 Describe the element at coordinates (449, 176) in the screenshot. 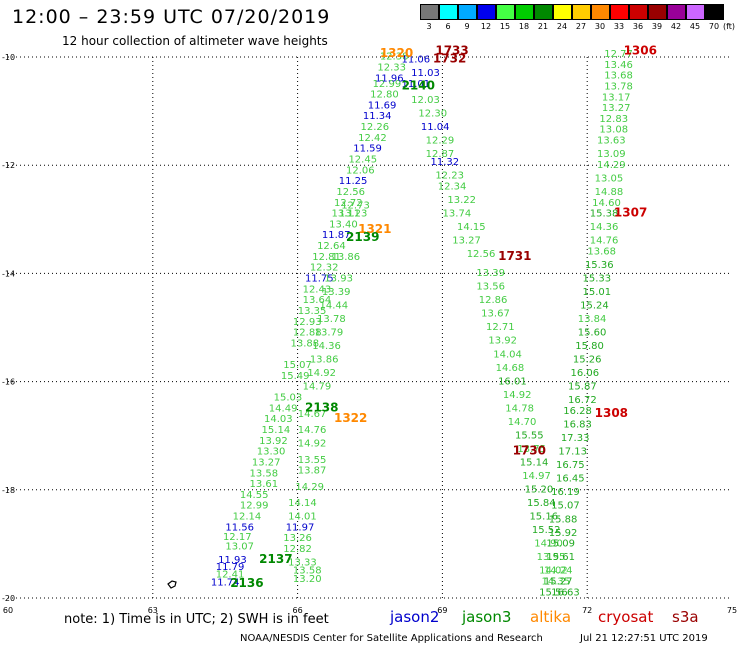

I see `wave-height-value: 12.23` at that location.